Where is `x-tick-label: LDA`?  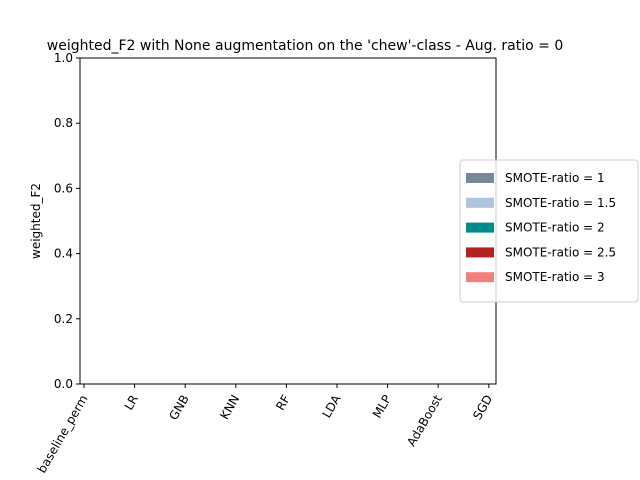 x-tick-label: LDA is located at coordinates (332, 406).